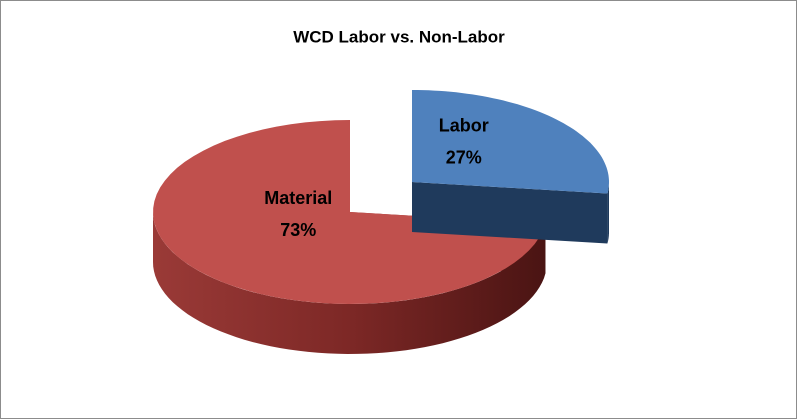 This screenshot has height=420, width=798. I want to click on chart-title: WCD Labor vs. Non-Labor, so click(399, 36).